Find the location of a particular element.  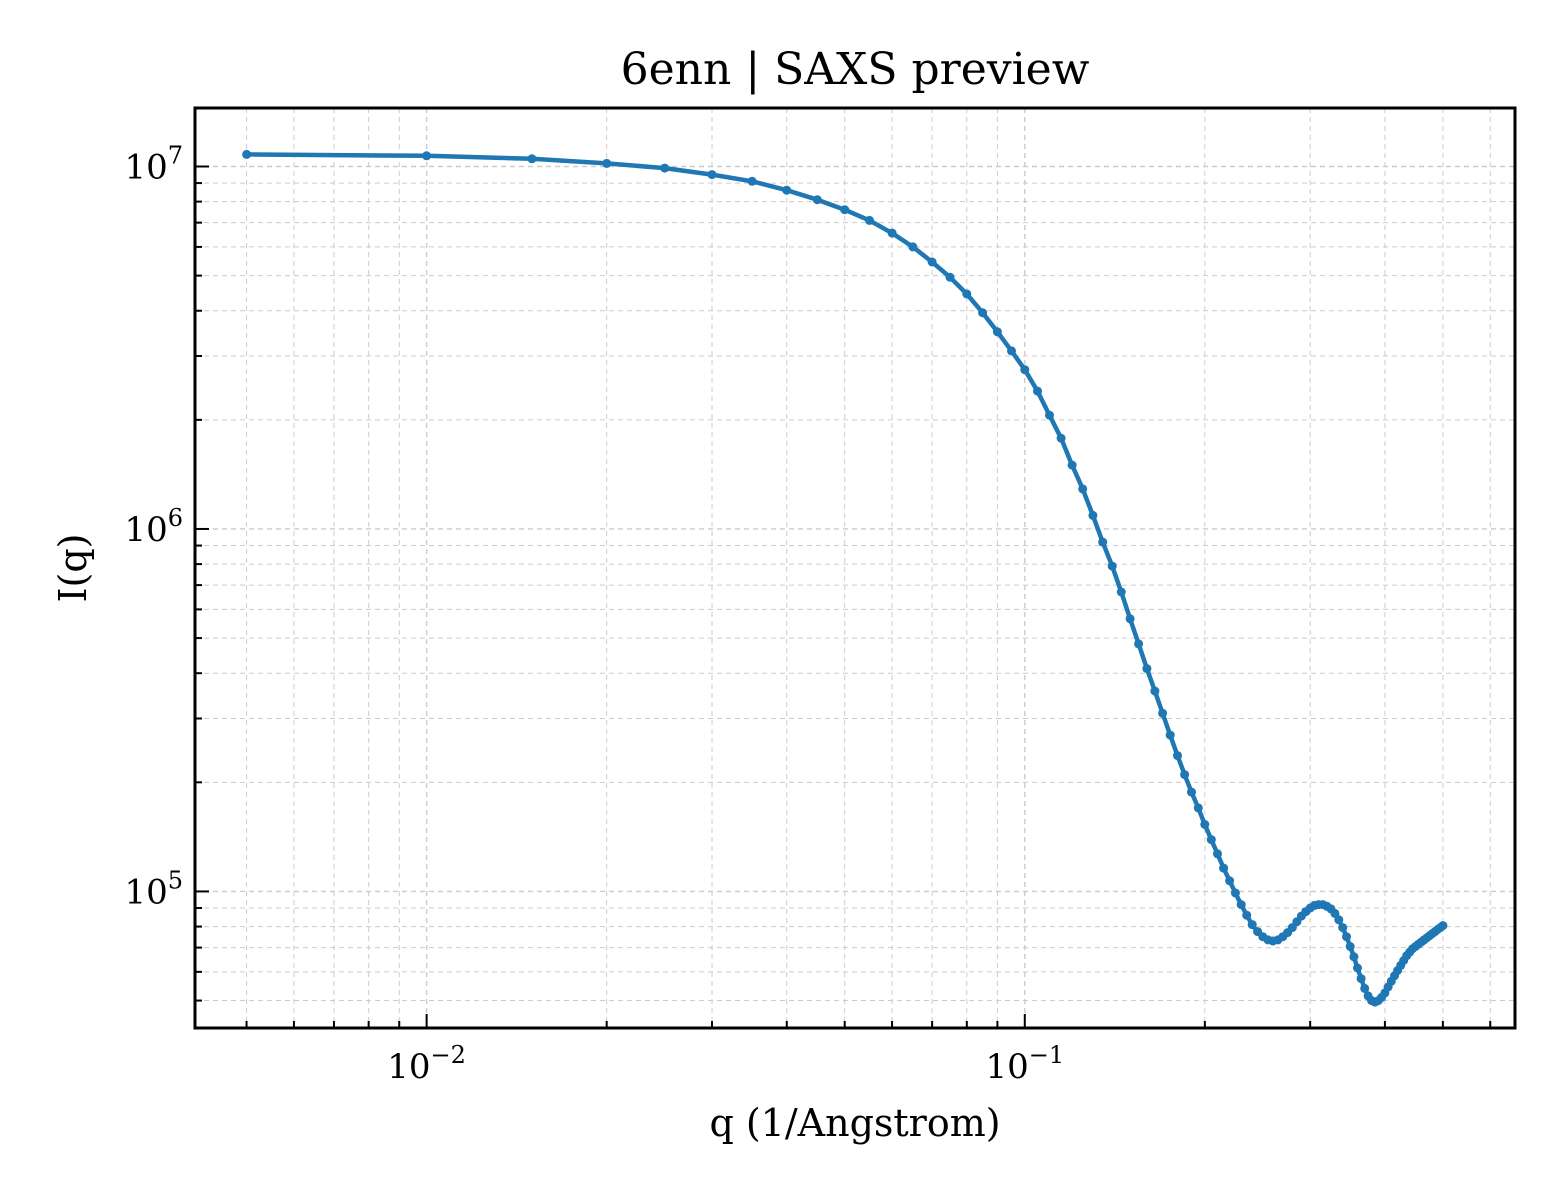

y-axis-label: I(q) is located at coordinates (73, 568).